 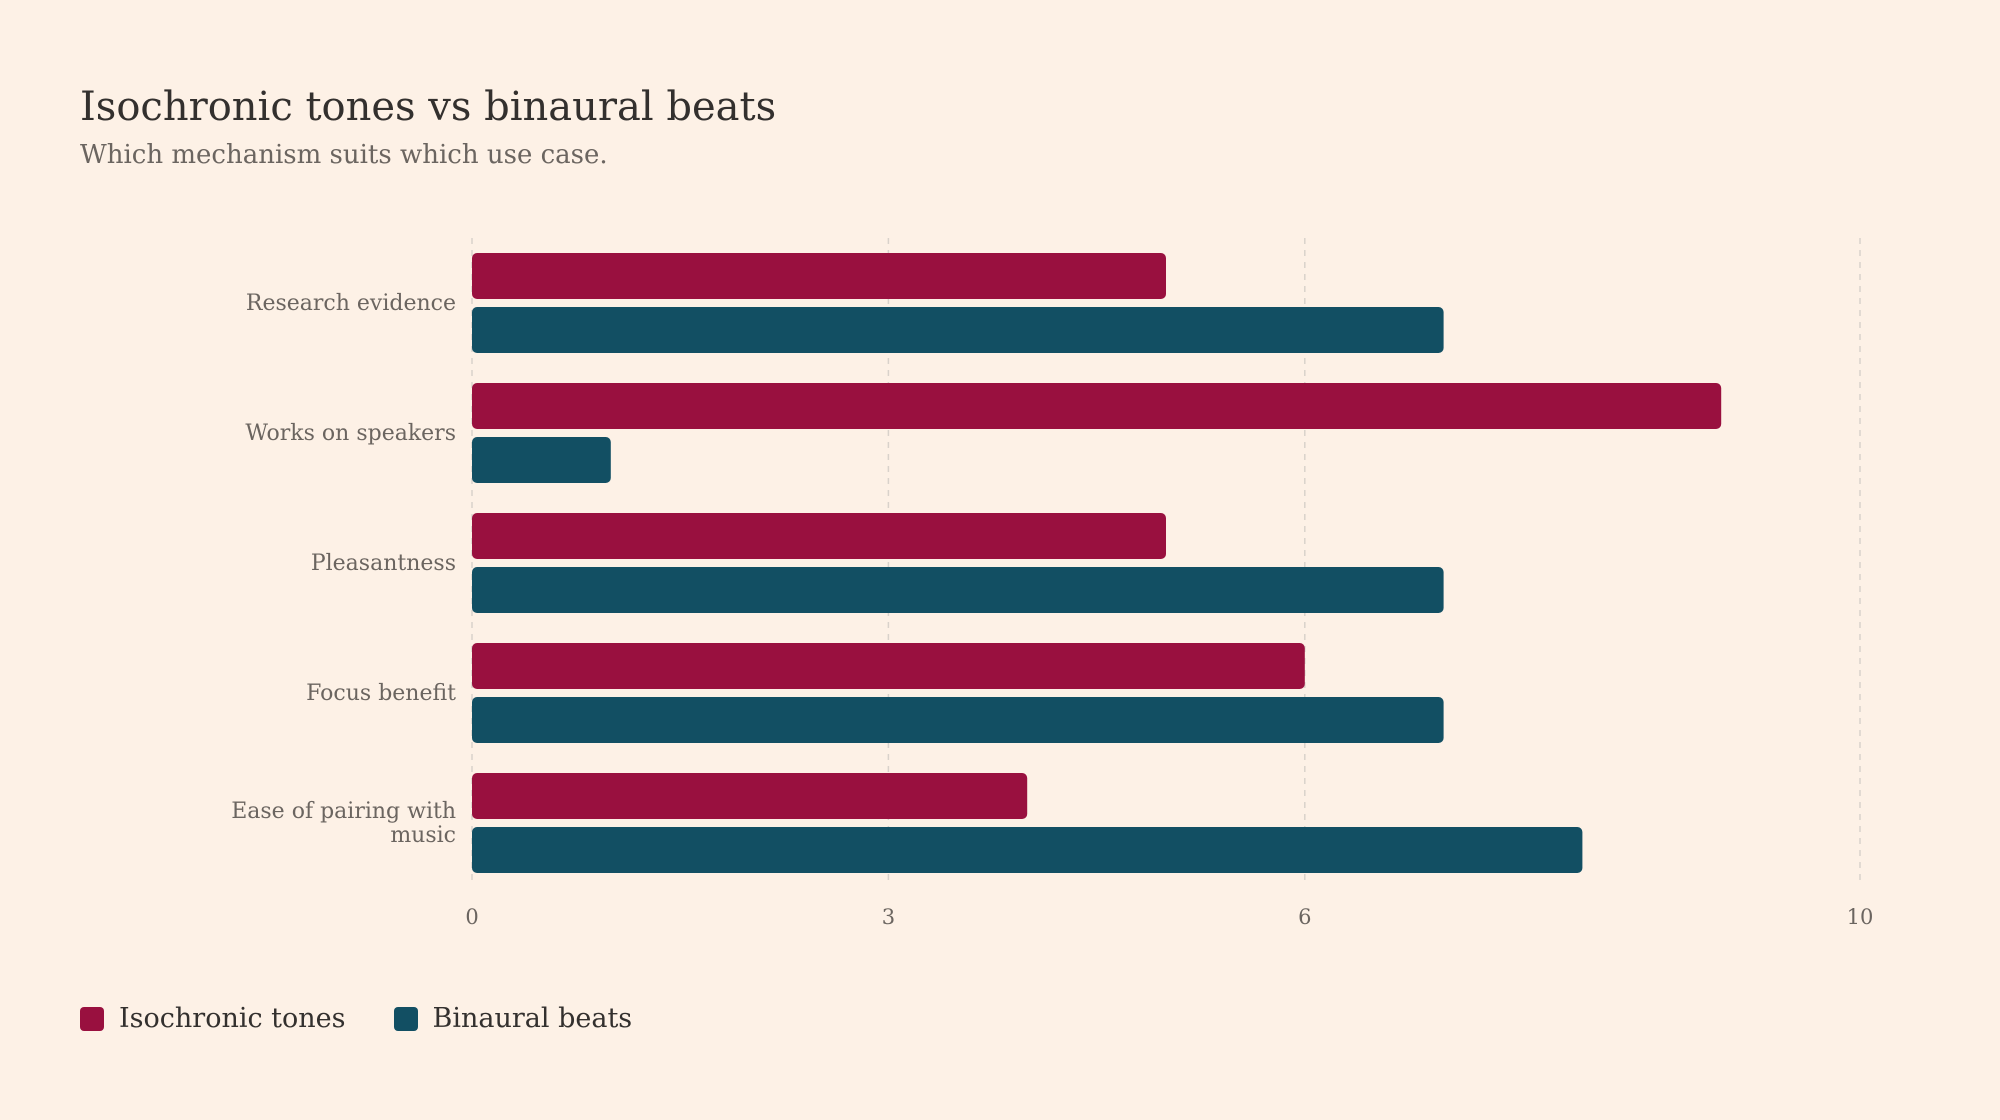 I want to click on x-tick-label: 0, so click(x=471, y=917).